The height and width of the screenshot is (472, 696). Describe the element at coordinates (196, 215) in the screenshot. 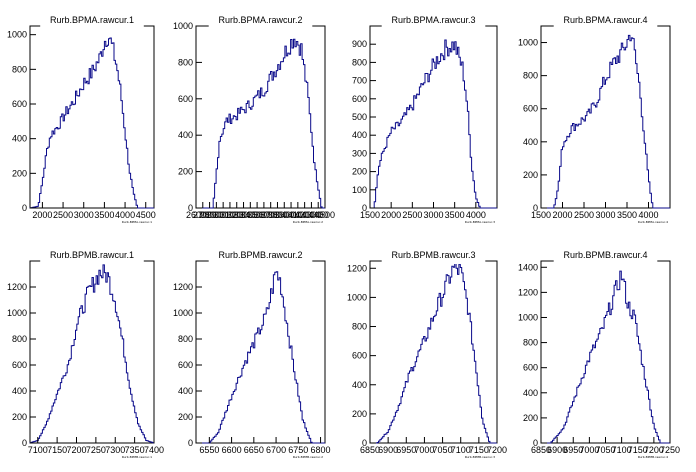

I see `x-tick-label: 2600` at that location.